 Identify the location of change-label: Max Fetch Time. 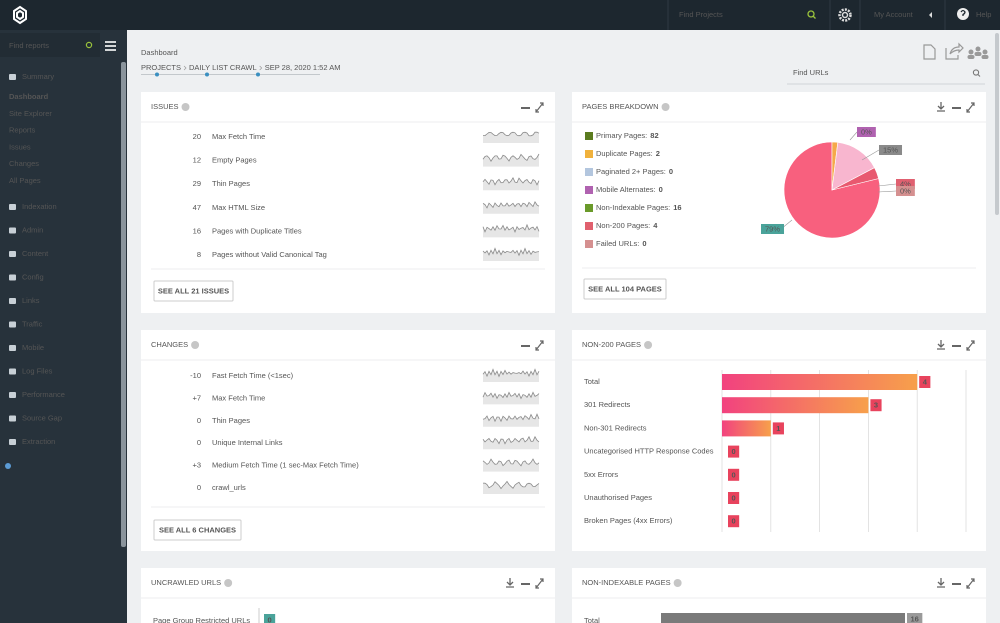
(238, 397).